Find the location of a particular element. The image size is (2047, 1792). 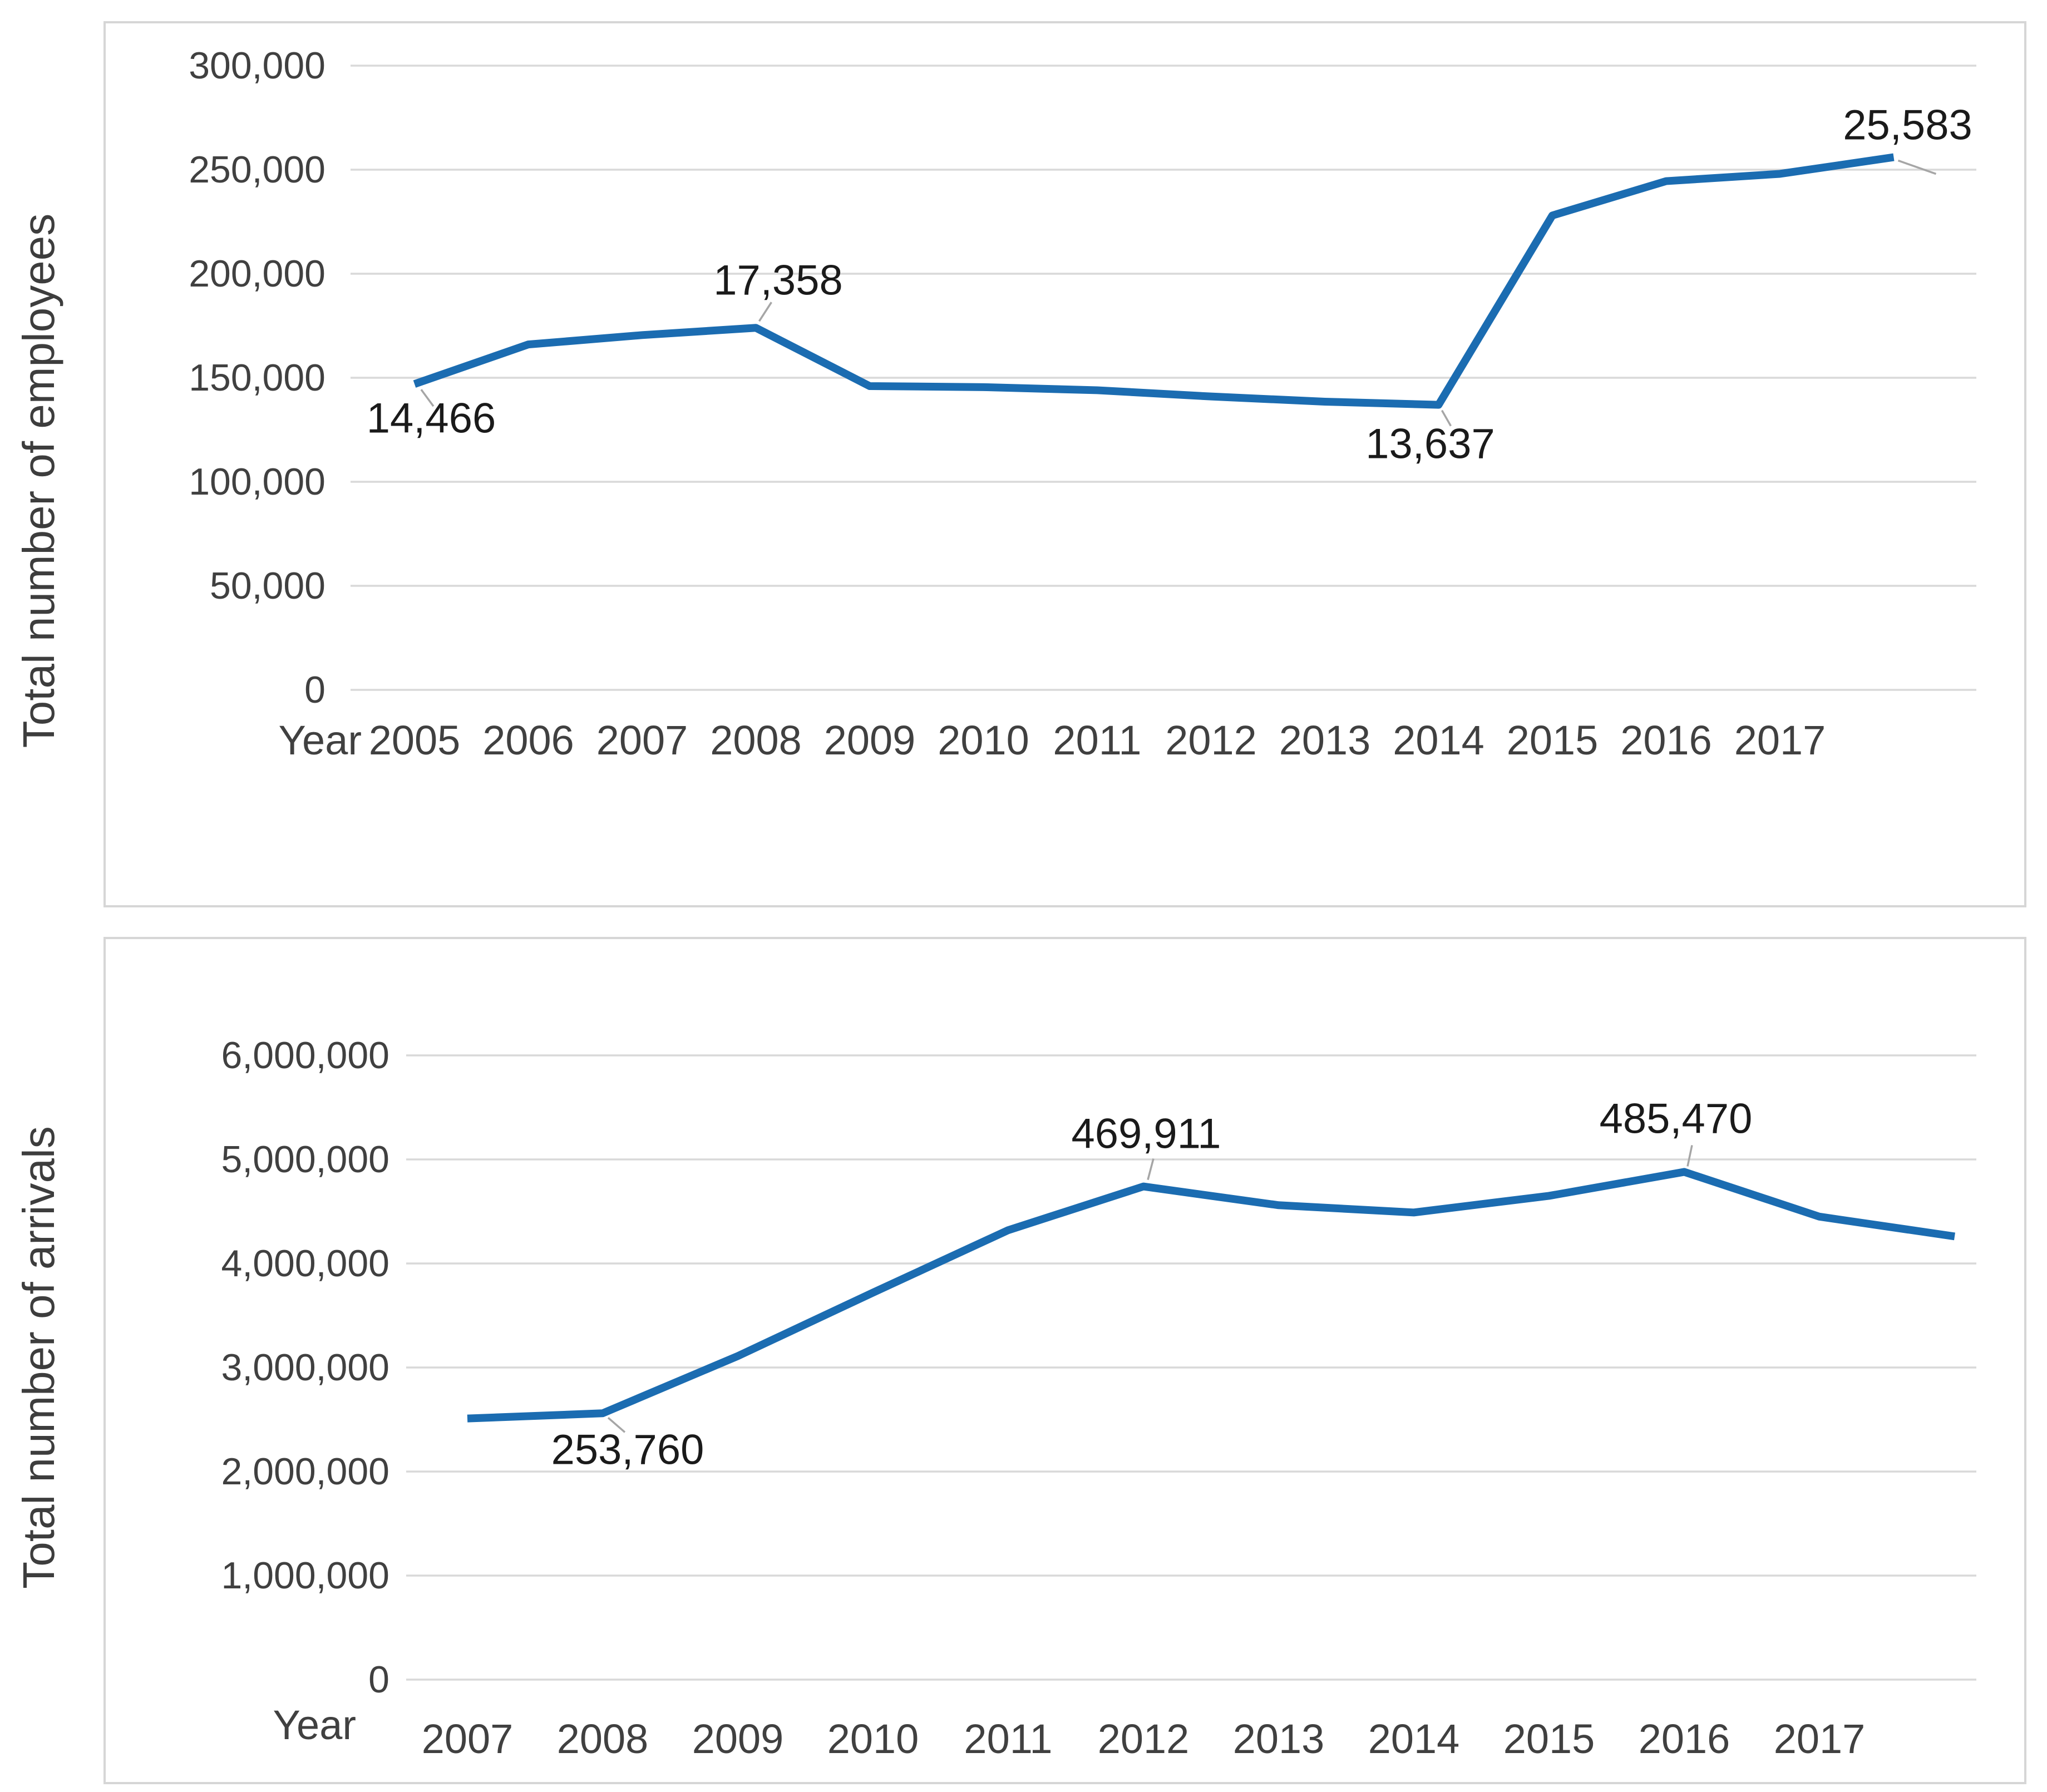

data-label-253760: 253,760 is located at coordinates (627, 1450).